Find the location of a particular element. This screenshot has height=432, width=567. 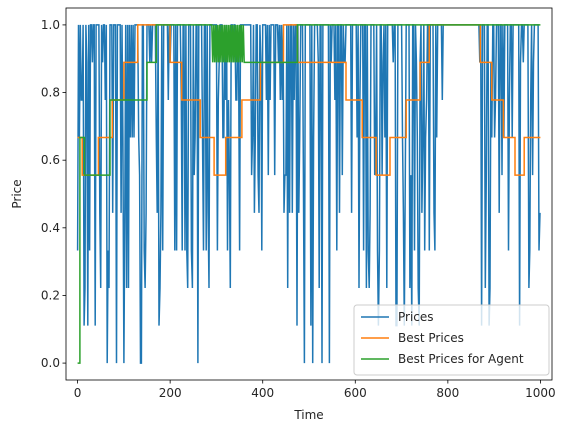

legend-label-best-prices: Best Prices is located at coordinates (431, 338).